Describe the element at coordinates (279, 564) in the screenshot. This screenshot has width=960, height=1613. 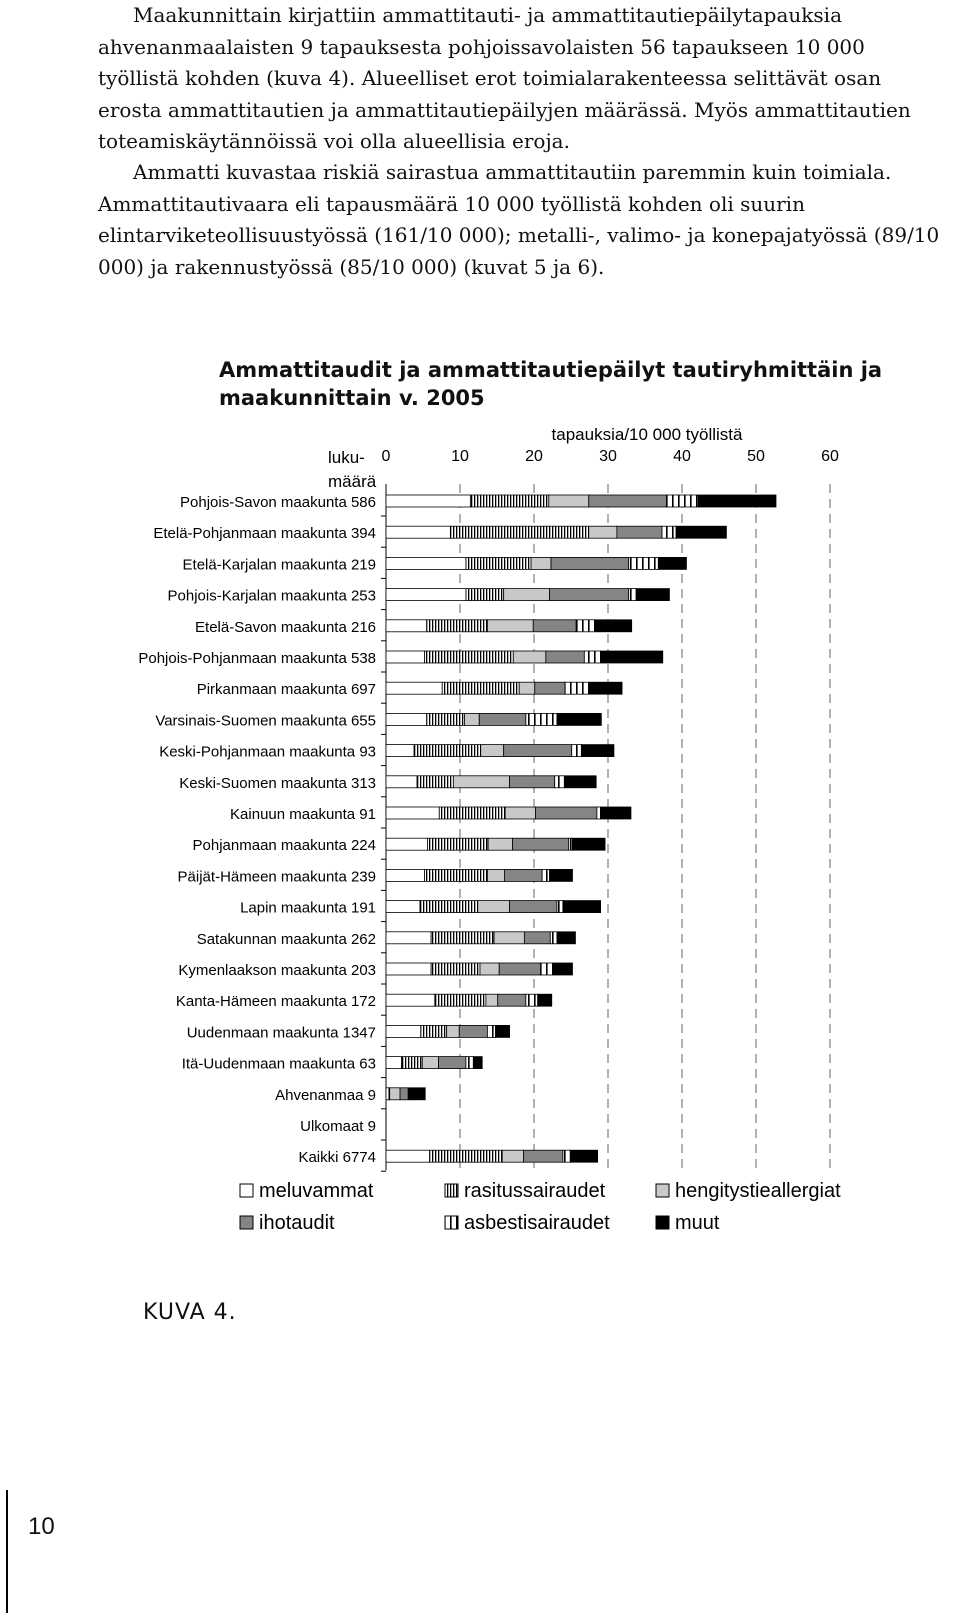
I see `category-label: Etelä-Karjalan maakunta 219` at that location.